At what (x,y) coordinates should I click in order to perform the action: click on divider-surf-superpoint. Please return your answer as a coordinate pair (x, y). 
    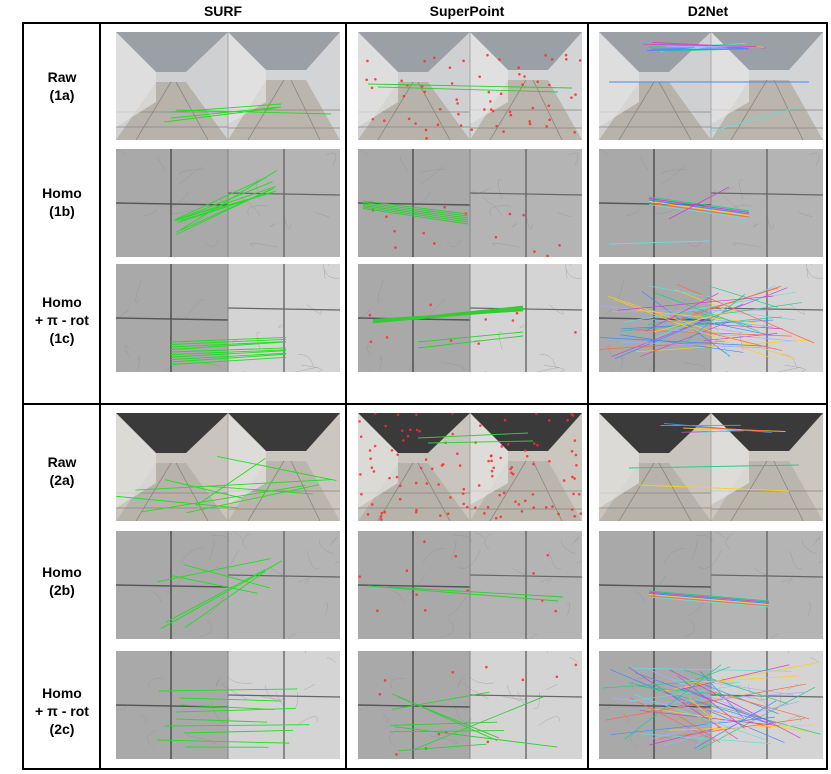
    Looking at the image, I should click on (346, 396).